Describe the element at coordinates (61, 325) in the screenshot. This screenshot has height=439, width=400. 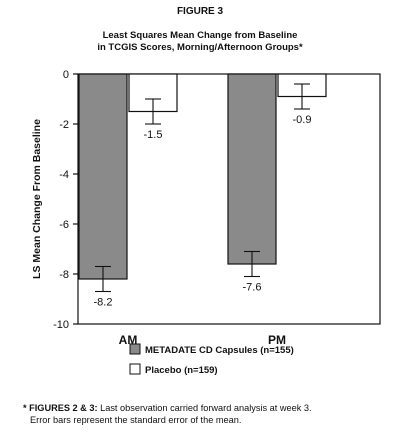
I see `y-tick-label: -10` at that location.